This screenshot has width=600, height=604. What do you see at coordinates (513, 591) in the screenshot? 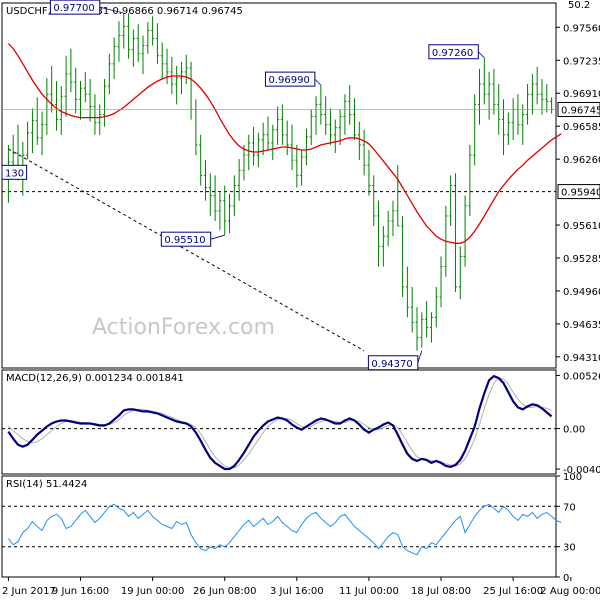
I see `x-tick-label: 25 Jul 16:00` at bounding box center [513, 591].